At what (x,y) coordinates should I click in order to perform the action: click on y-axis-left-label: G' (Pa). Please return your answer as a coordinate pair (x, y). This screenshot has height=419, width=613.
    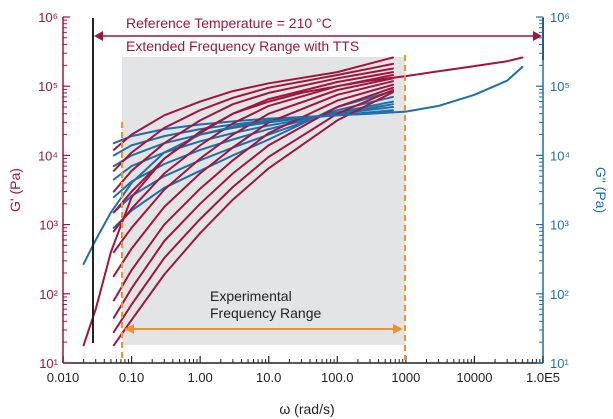
    Looking at the image, I should click on (15, 190).